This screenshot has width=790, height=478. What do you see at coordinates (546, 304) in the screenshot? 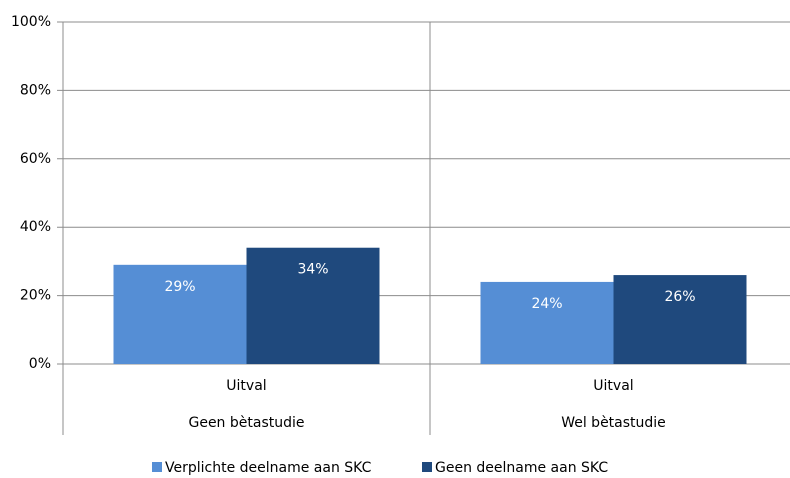
I see `data-label: 24%` at bounding box center [546, 304].